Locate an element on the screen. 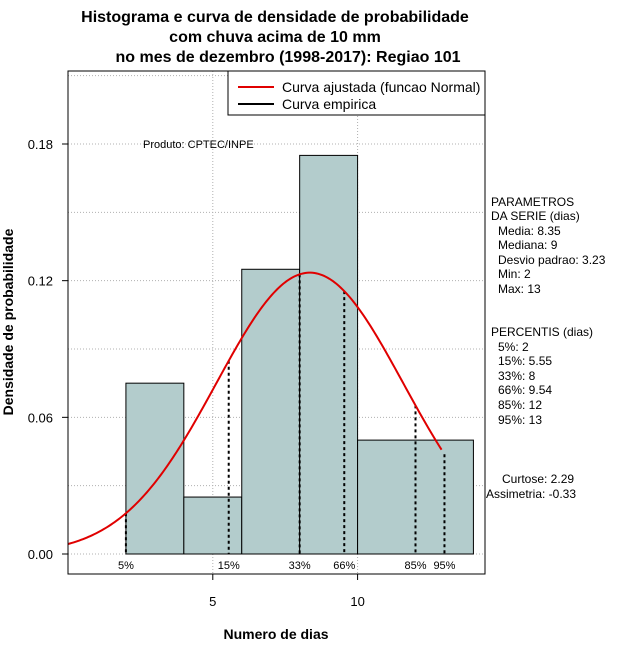 The image size is (640, 660). percentis-item-85: 85%: 12 is located at coordinates (520, 405).